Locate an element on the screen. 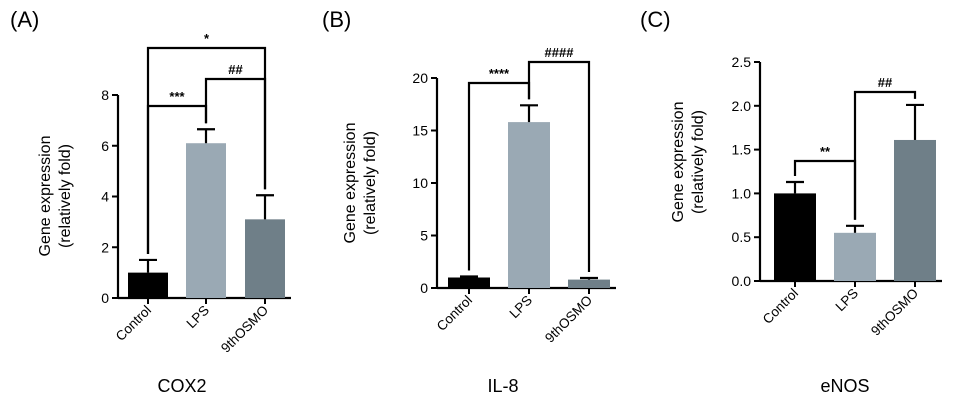 The width and height of the screenshot is (960, 401). significance-label: ** is located at coordinates (825, 151).